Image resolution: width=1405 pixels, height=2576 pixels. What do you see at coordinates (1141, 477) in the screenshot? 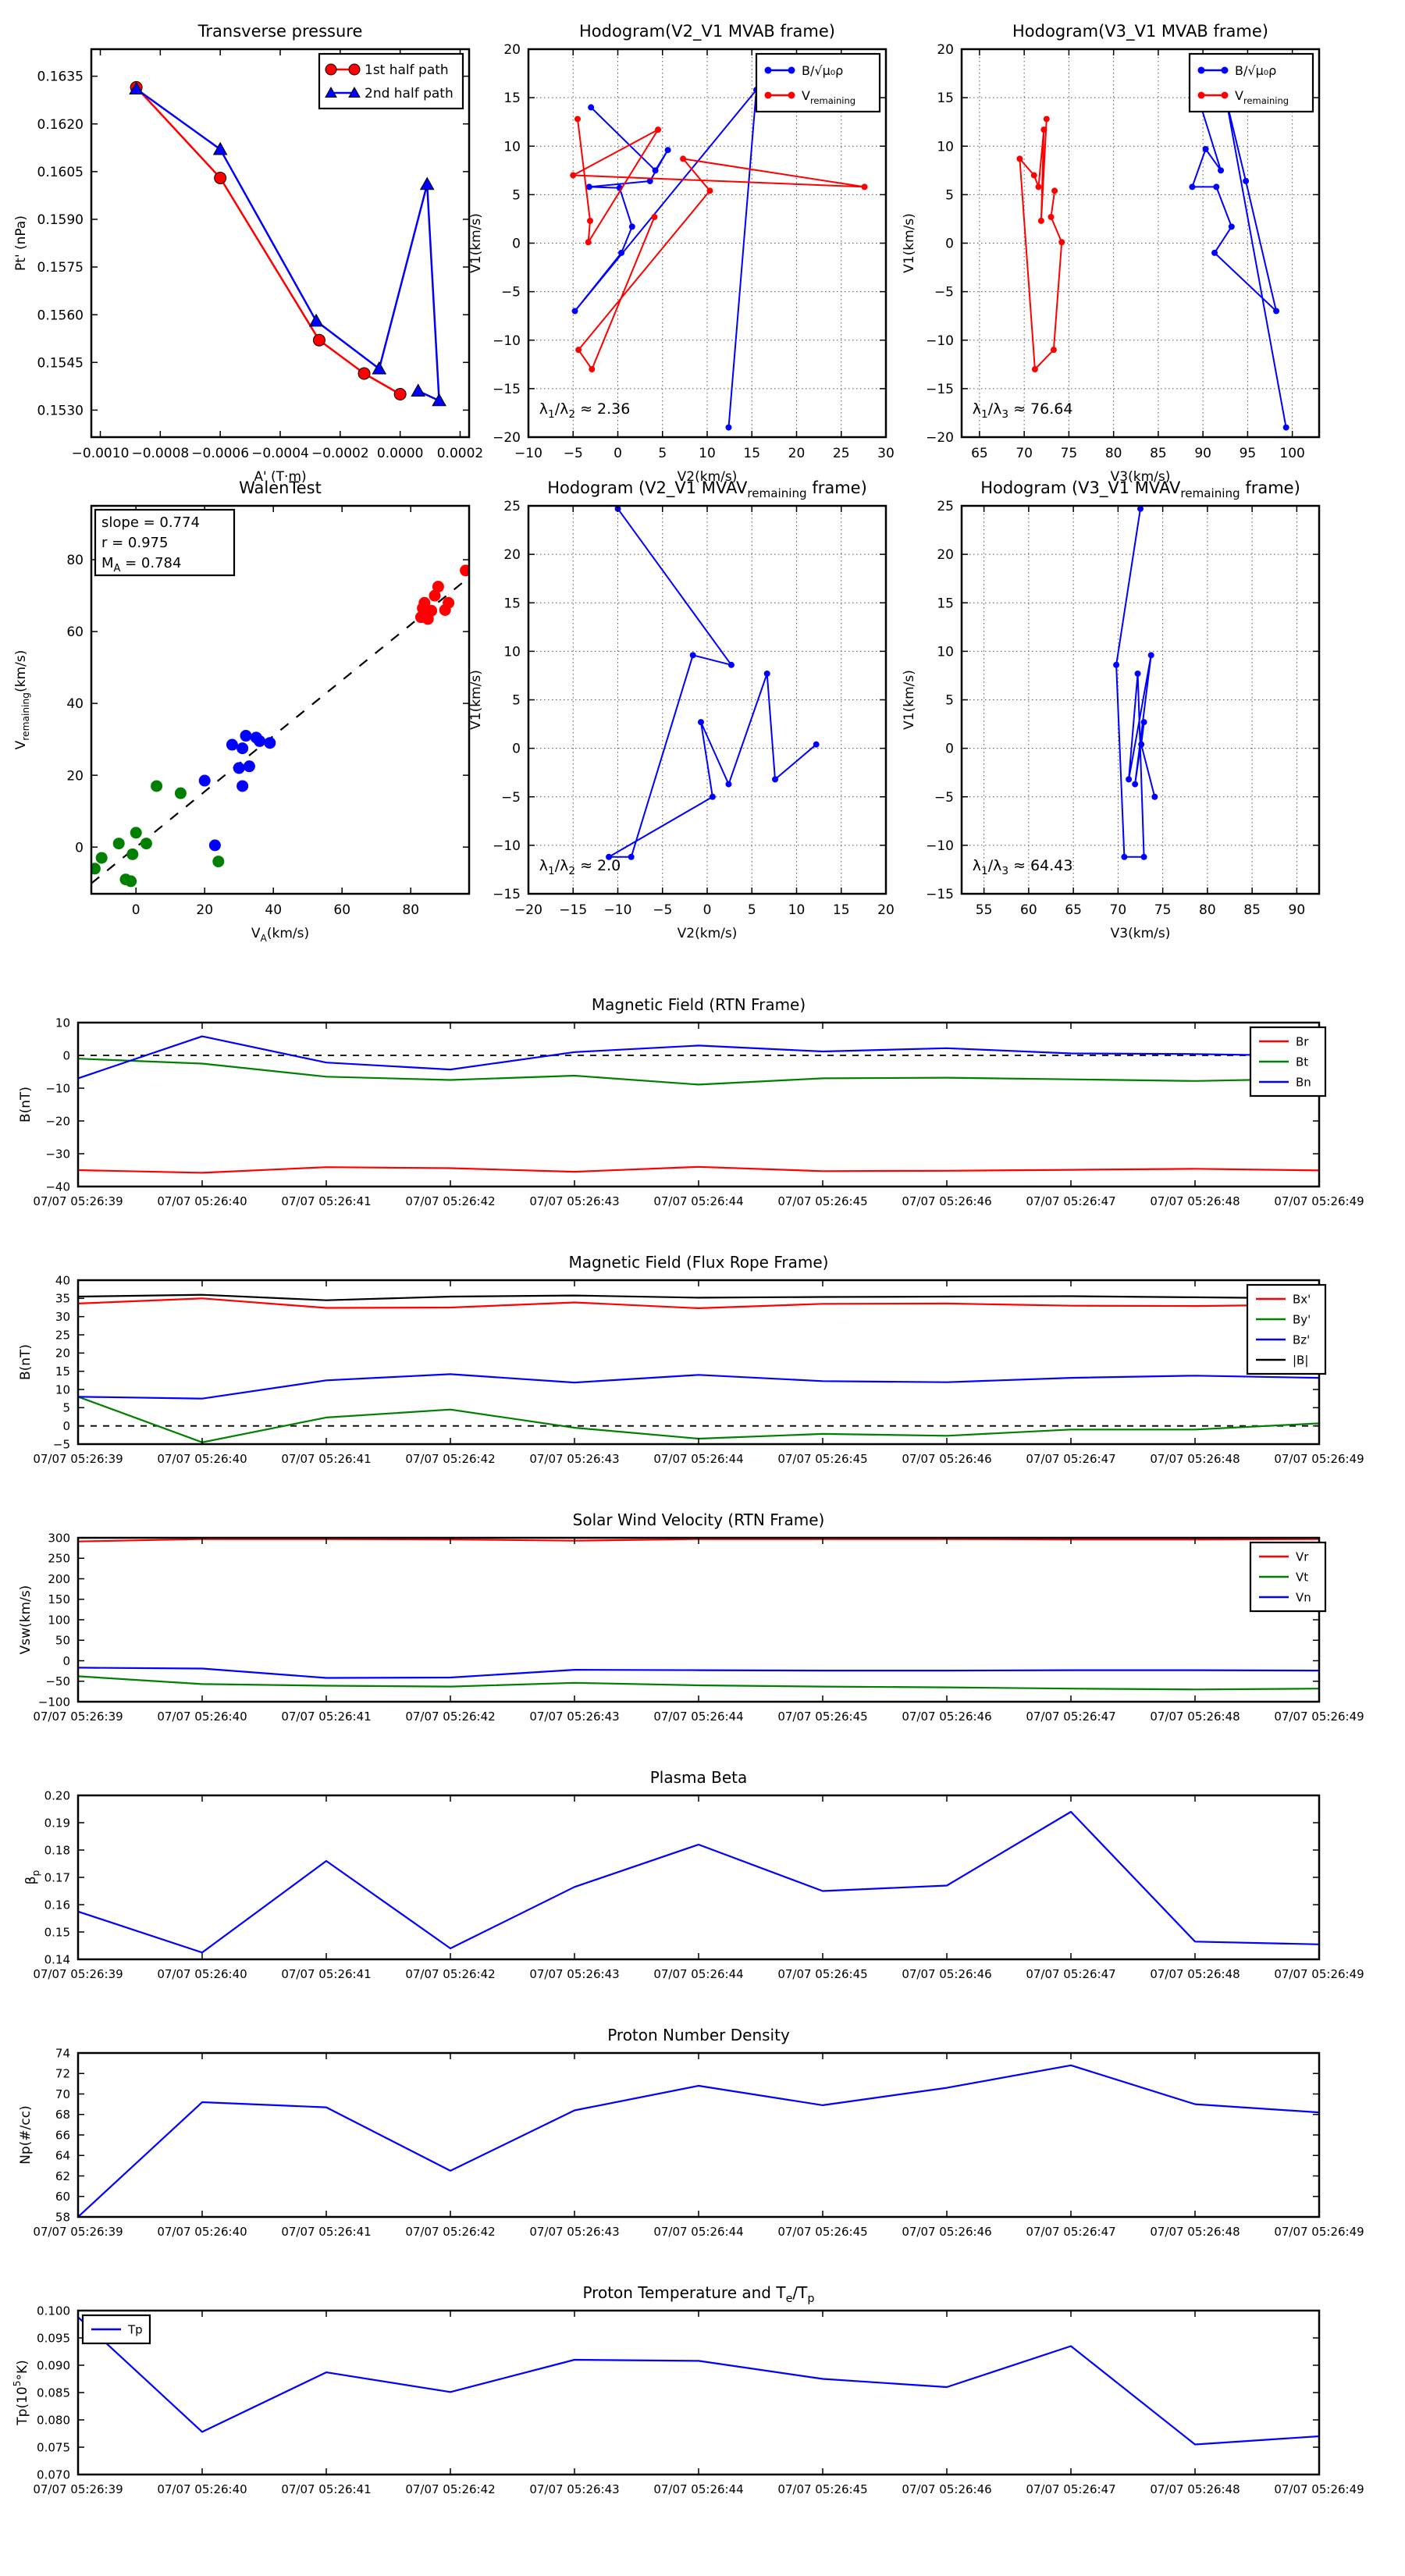
I see `x-axis-label: V3(km/s)` at bounding box center [1141, 477].